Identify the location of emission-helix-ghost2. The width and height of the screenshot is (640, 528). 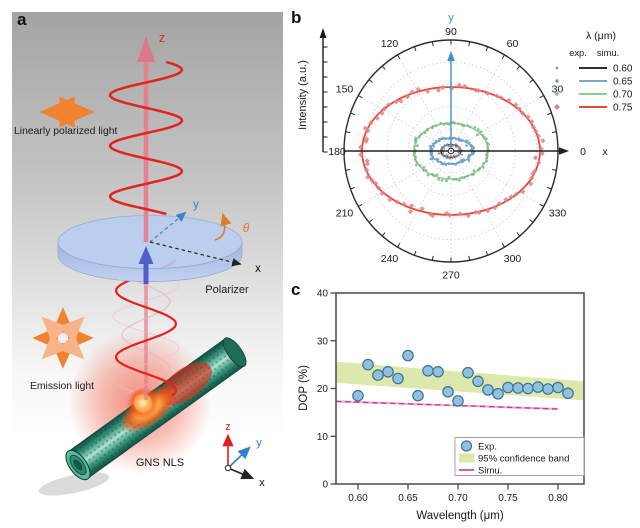
(146, 327).